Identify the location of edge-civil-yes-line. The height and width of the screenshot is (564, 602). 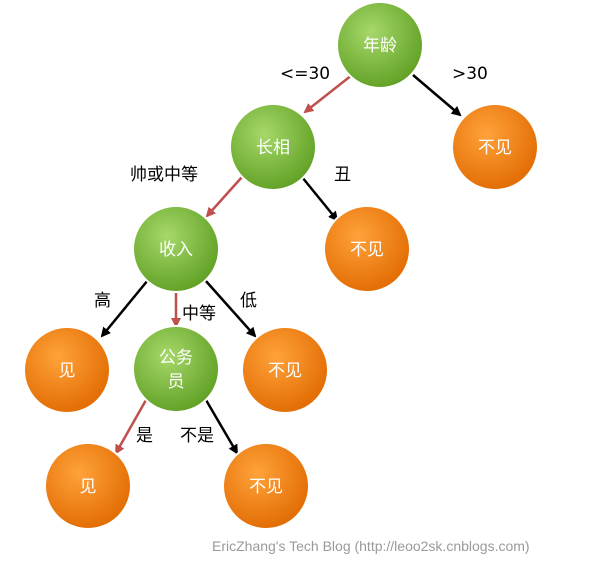
(131, 427).